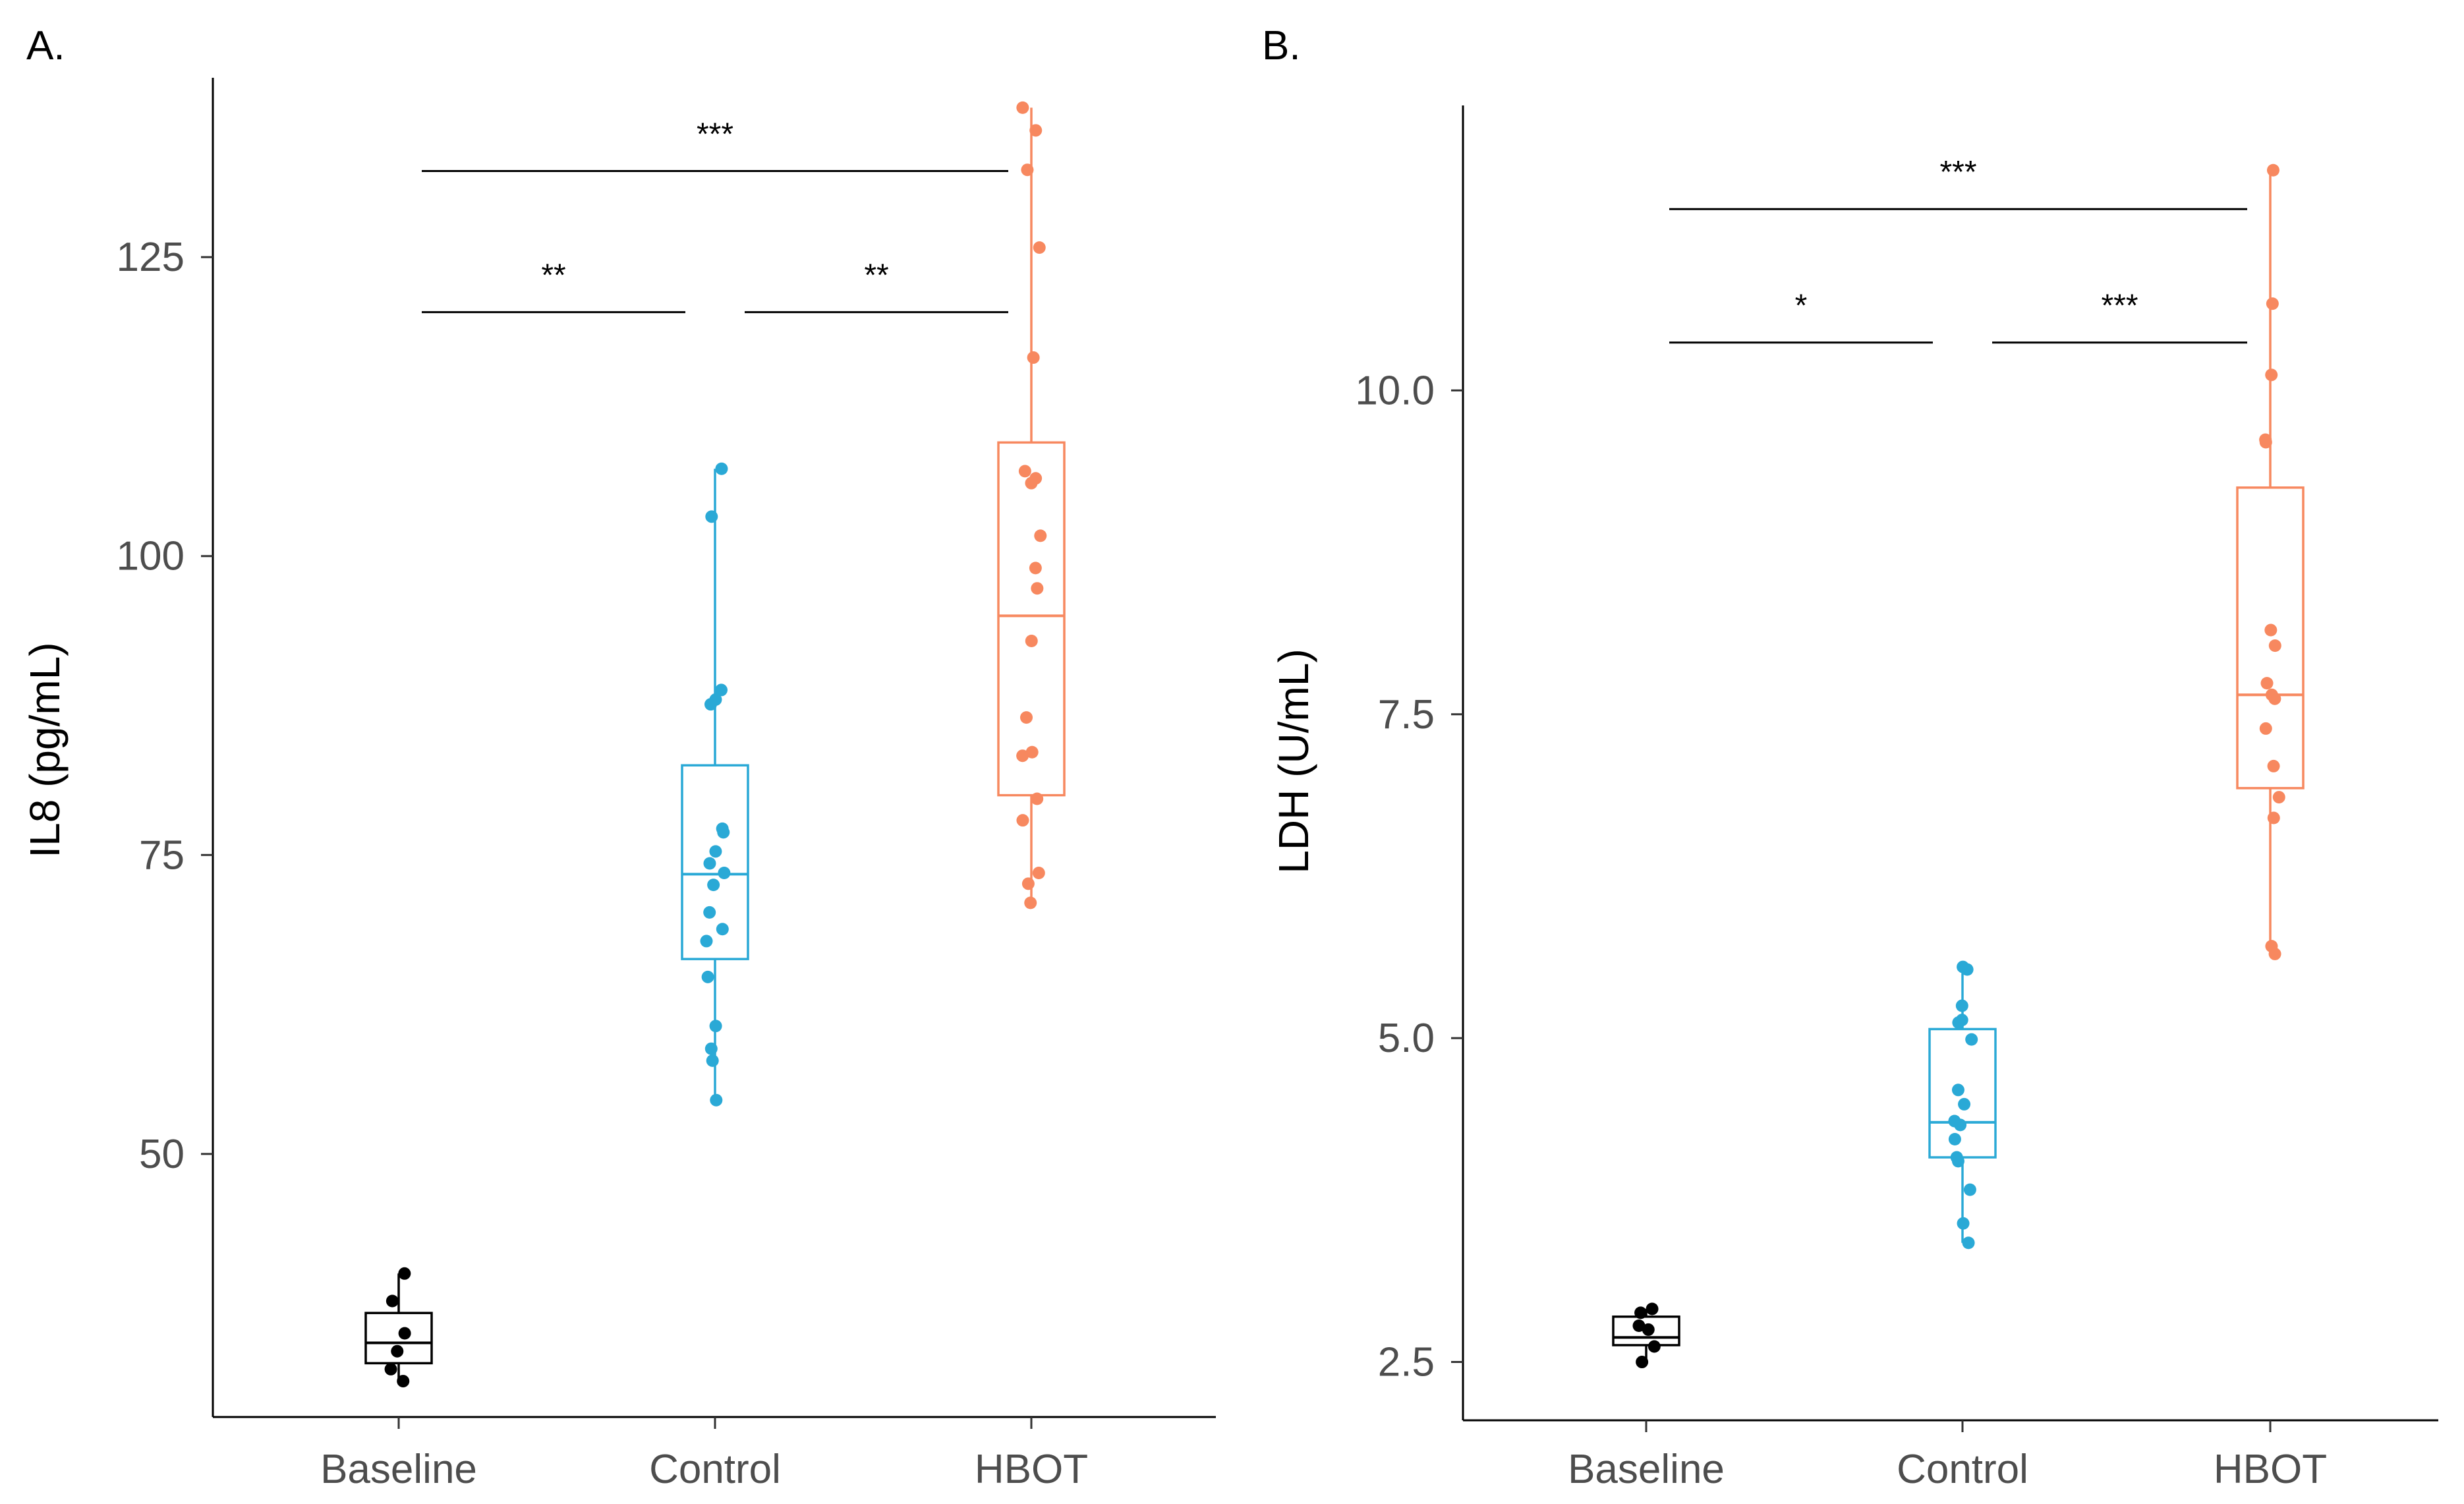 This screenshot has height=1504, width=2464. What do you see at coordinates (1281, 46) in the screenshot?
I see `panel-label-b: B.` at bounding box center [1281, 46].